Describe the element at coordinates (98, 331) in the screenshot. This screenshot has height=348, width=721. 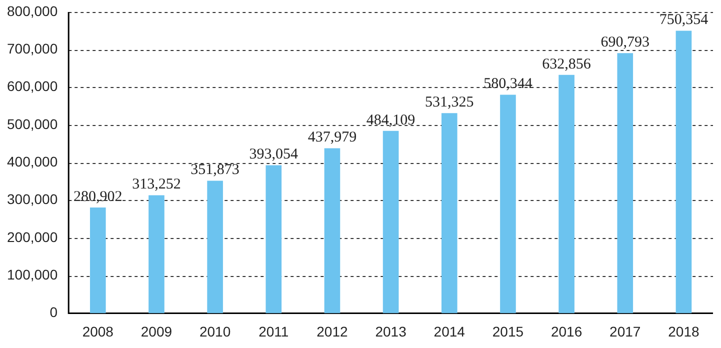
I see `x-tick-label: 2008` at that location.